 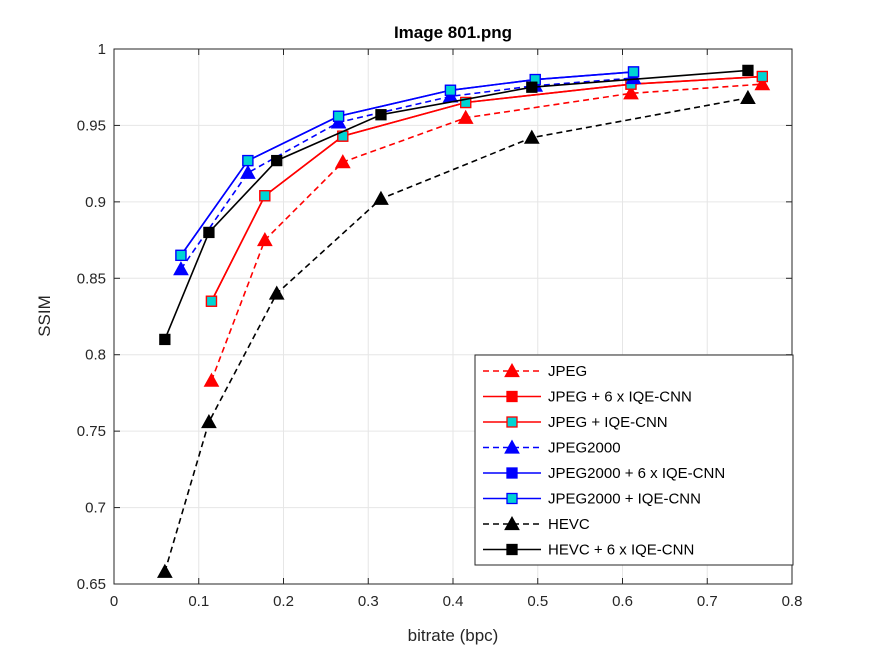 What do you see at coordinates (91, 278) in the screenshot?
I see `y-tick-label: 0.85` at bounding box center [91, 278].